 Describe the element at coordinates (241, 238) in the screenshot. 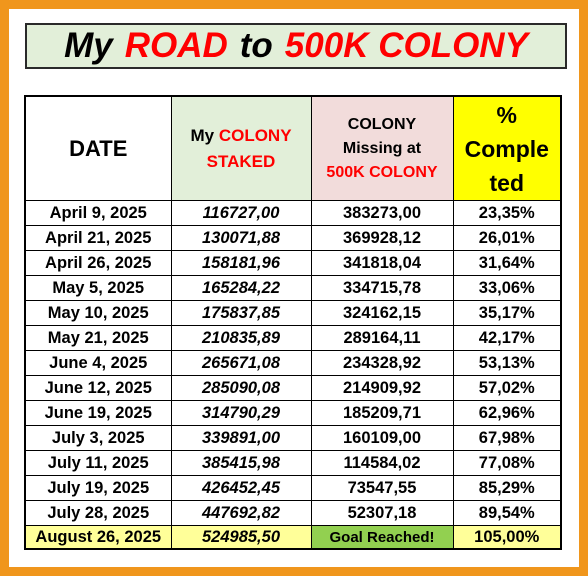

I see `cell-staked: 130071,88` at that location.